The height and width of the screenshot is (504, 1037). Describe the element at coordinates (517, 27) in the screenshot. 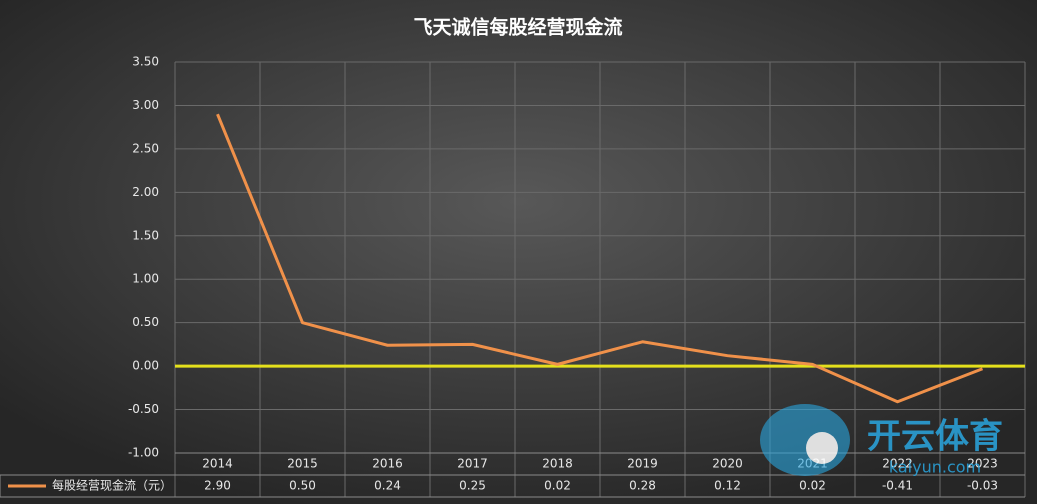

I see `chart-title: 飞天诚信每股经营现金流` at that location.